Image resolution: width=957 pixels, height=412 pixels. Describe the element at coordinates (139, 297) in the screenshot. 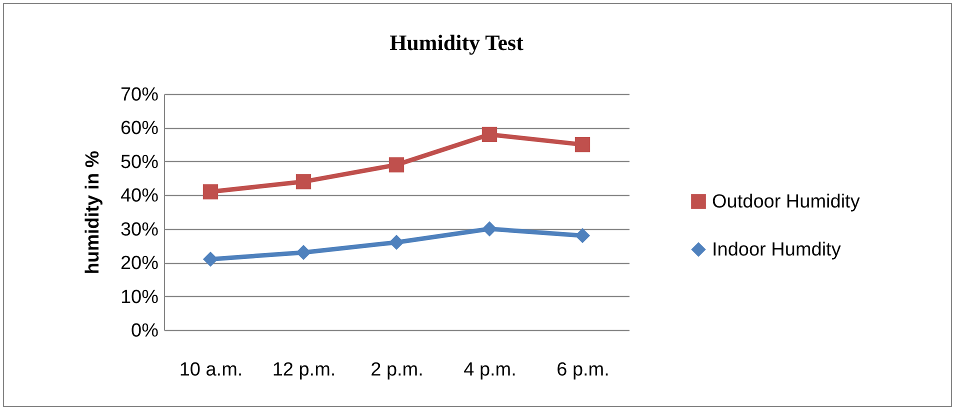

I see `y-tick-label: 10%` at that location.